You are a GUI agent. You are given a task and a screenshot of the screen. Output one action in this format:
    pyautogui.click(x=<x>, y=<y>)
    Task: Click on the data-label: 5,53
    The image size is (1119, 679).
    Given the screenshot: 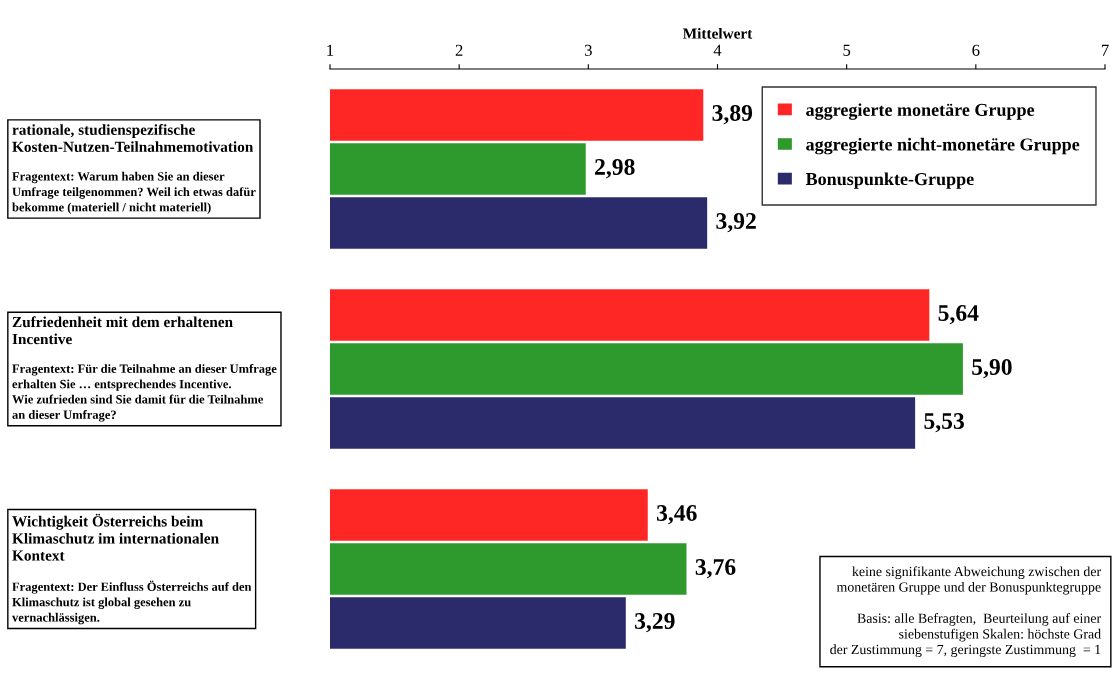 What is the action you would take?
    pyautogui.click(x=944, y=423)
    